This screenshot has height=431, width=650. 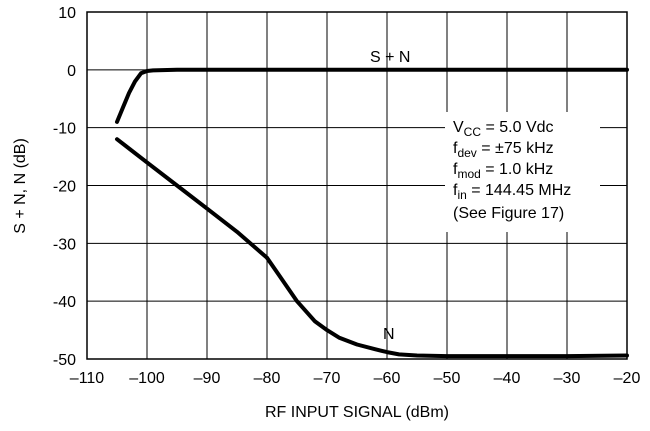 What do you see at coordinates (207, 378) in the screenshot?
I see `x-tick-label: –90` at bounding box center [207, 378].